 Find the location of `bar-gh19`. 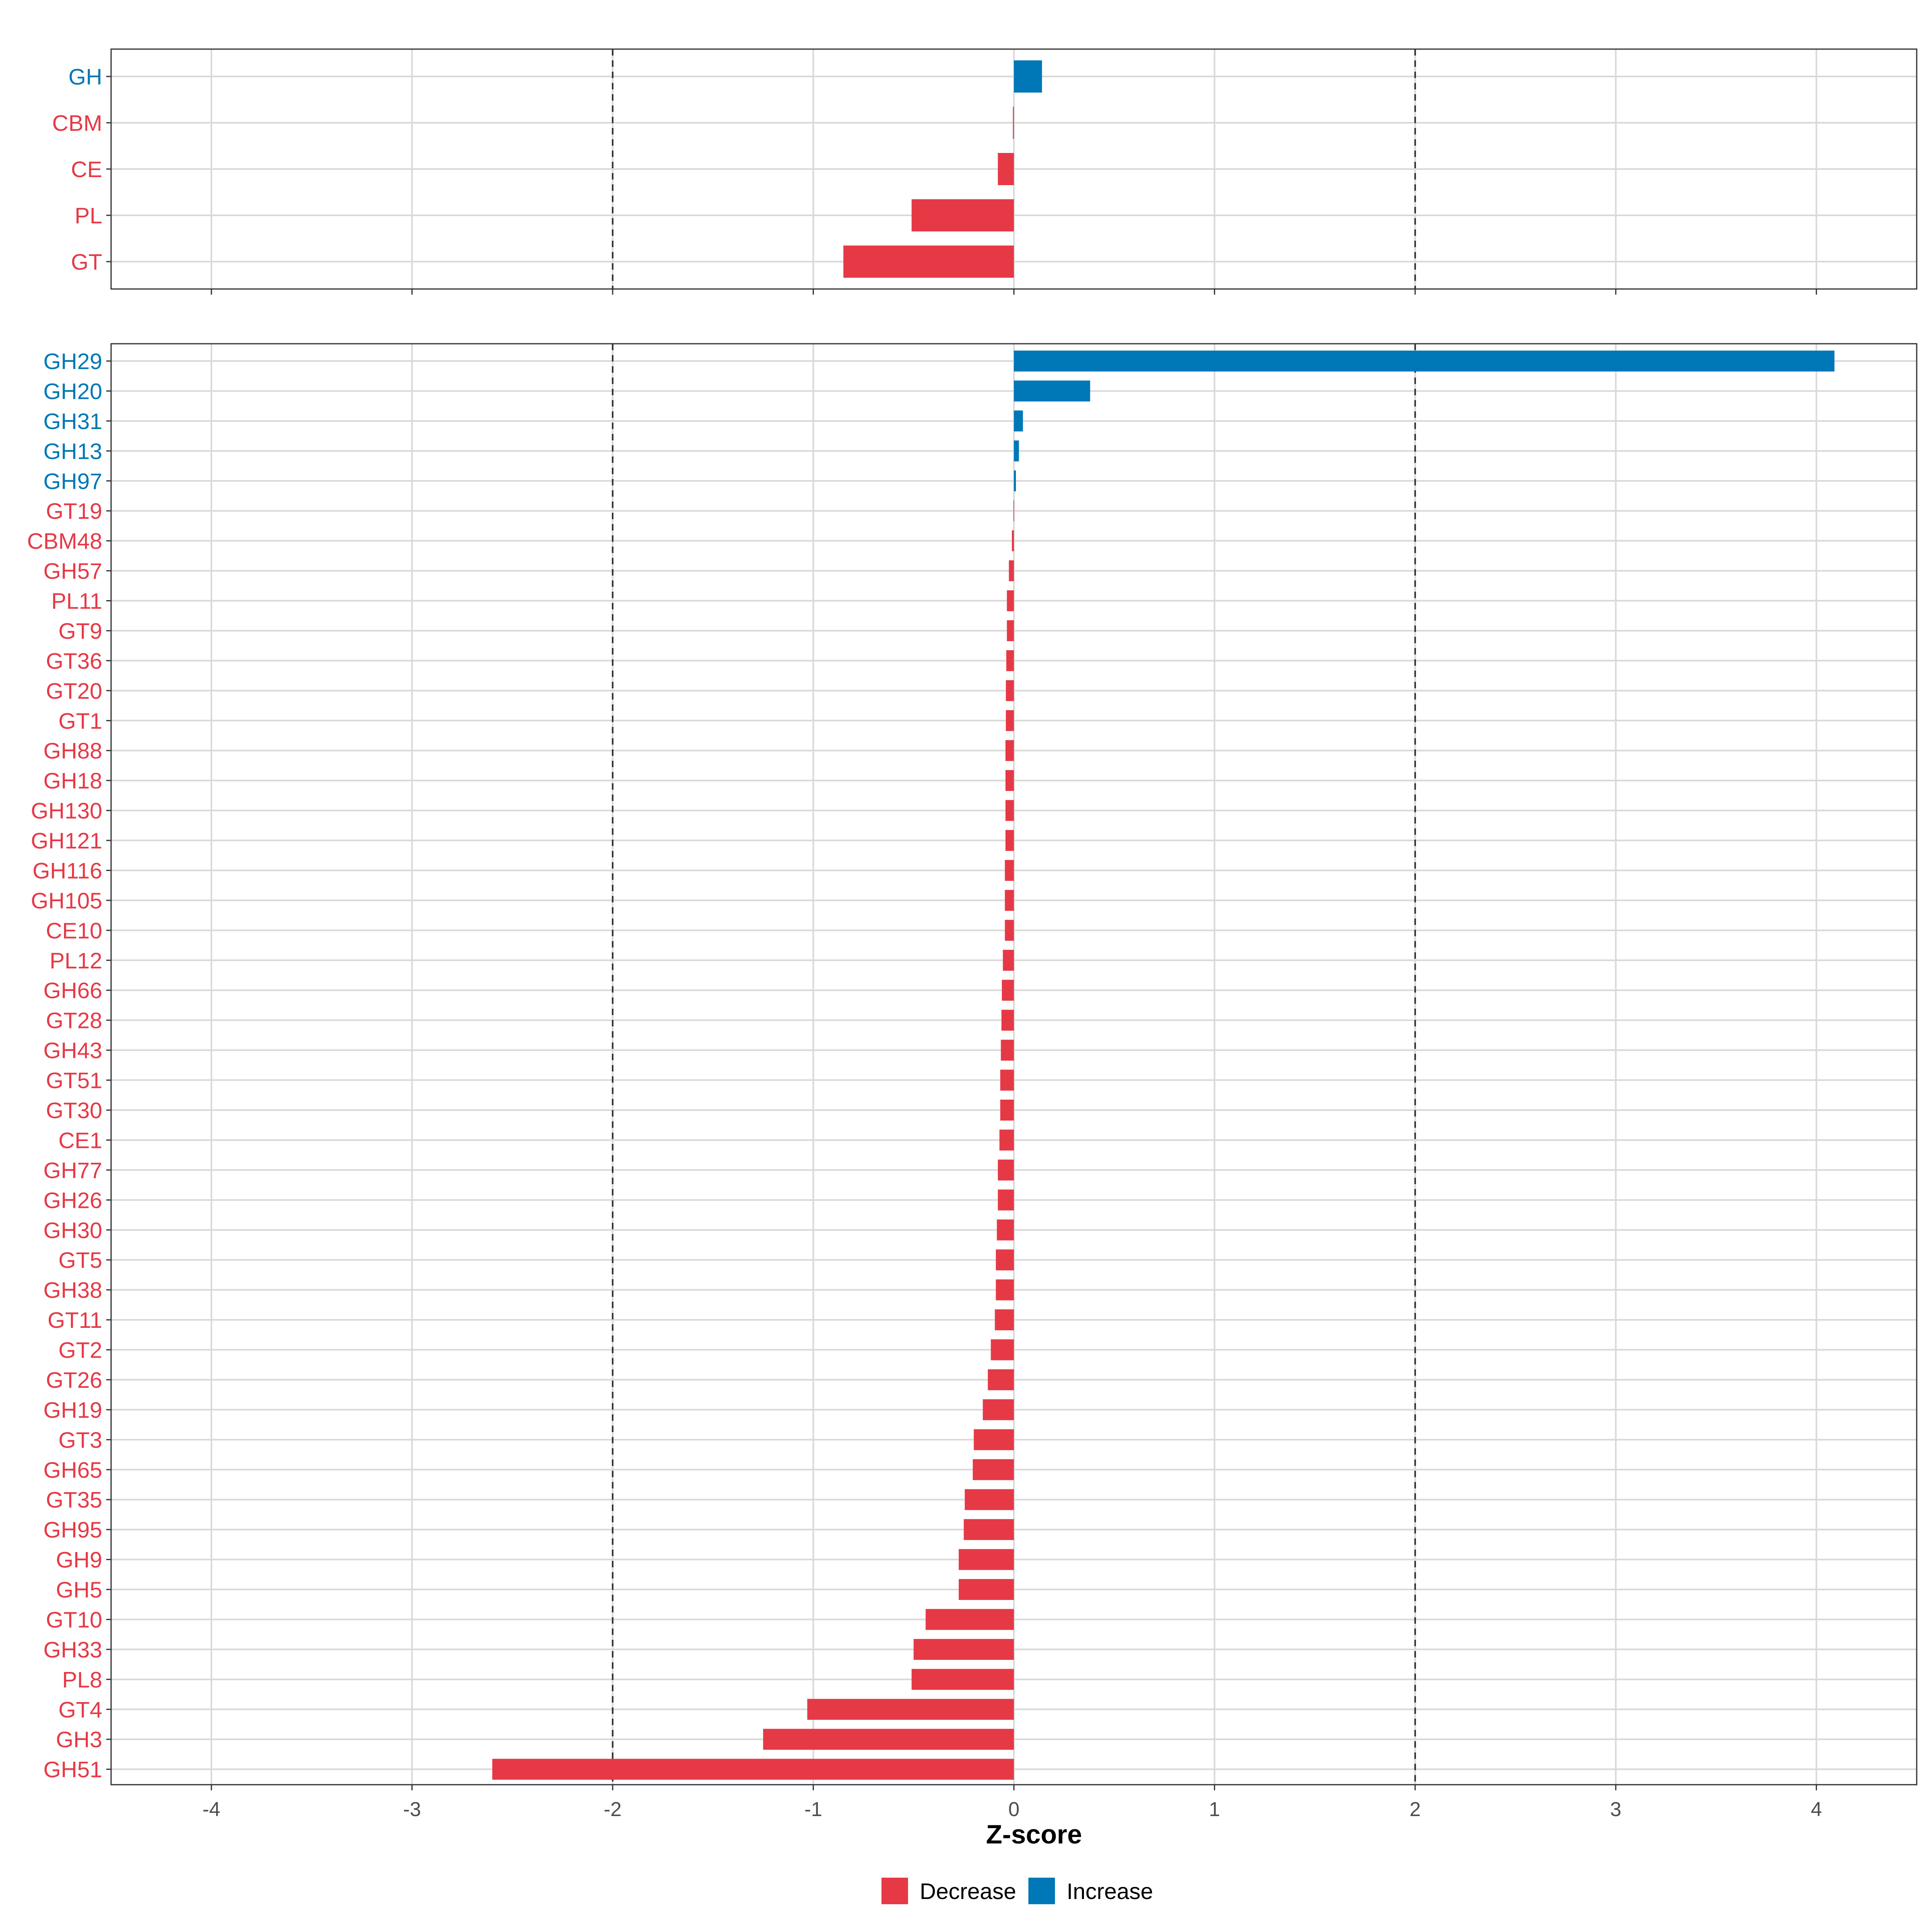

bar-gh19 is located at coordinates (998, 1409).